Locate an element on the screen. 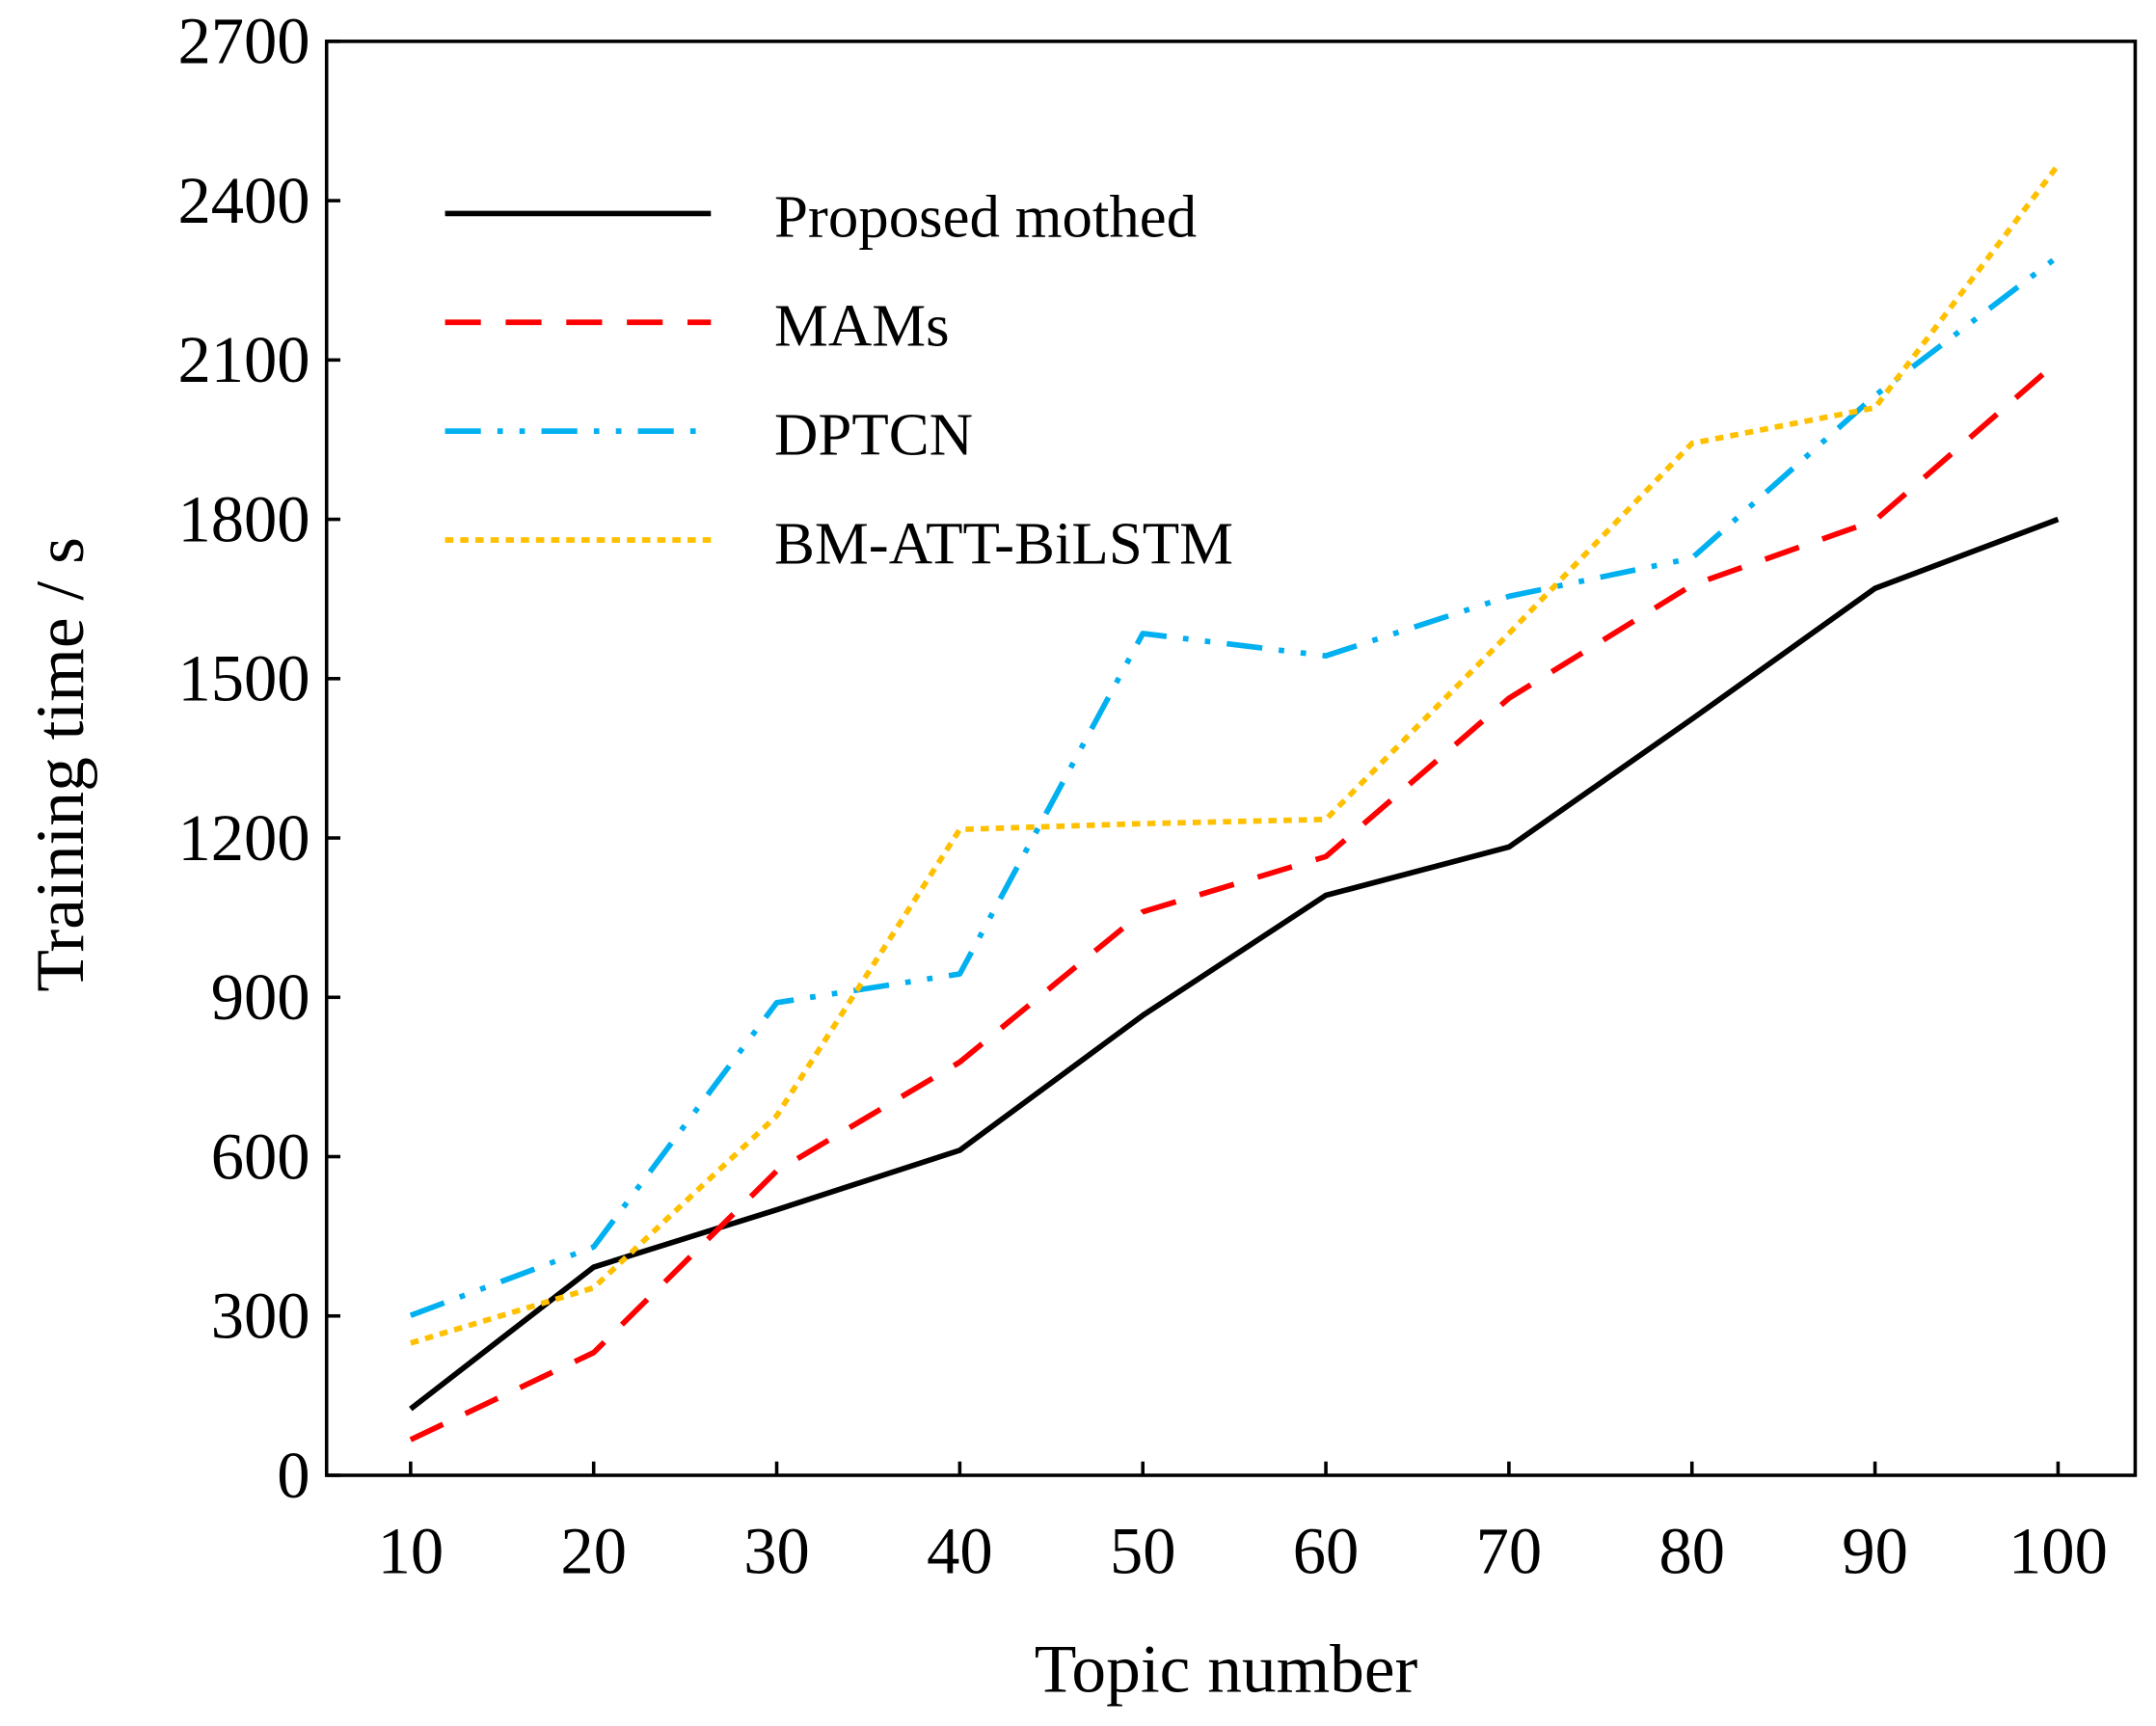 This screenshot has height=1726, width=2156. y-tick-label: 2400 is located at coordinates (243, 200).